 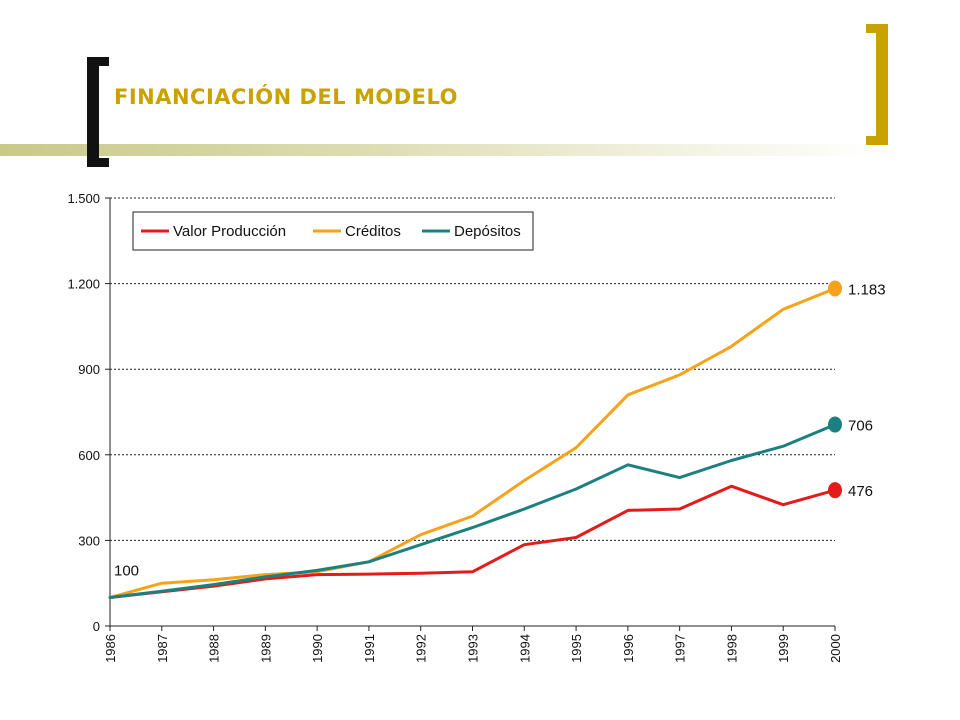 I want to click on x-tick-label: 1988, so click(x=214, y=648).